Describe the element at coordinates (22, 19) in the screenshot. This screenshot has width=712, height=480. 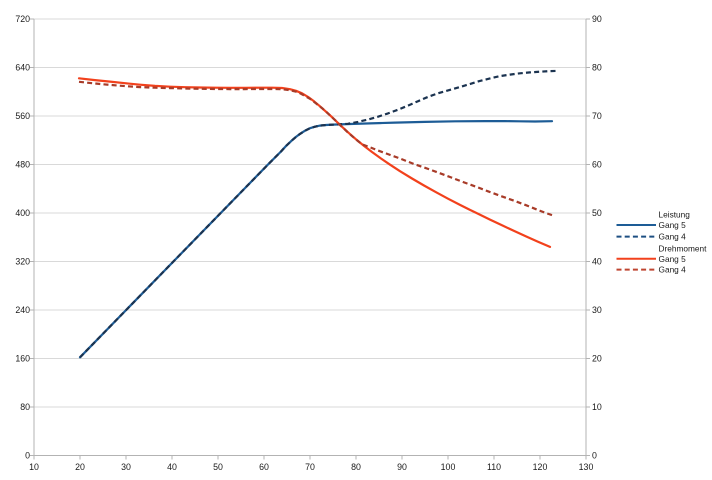
I see `svg-text: 720` at that location.